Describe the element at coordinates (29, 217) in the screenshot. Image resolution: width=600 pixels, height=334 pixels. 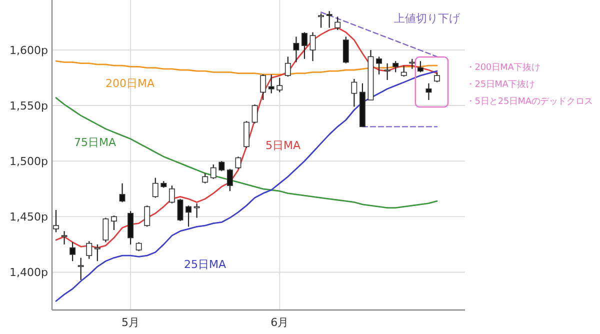
I see `y-tick-label: 1,450p` at that location.